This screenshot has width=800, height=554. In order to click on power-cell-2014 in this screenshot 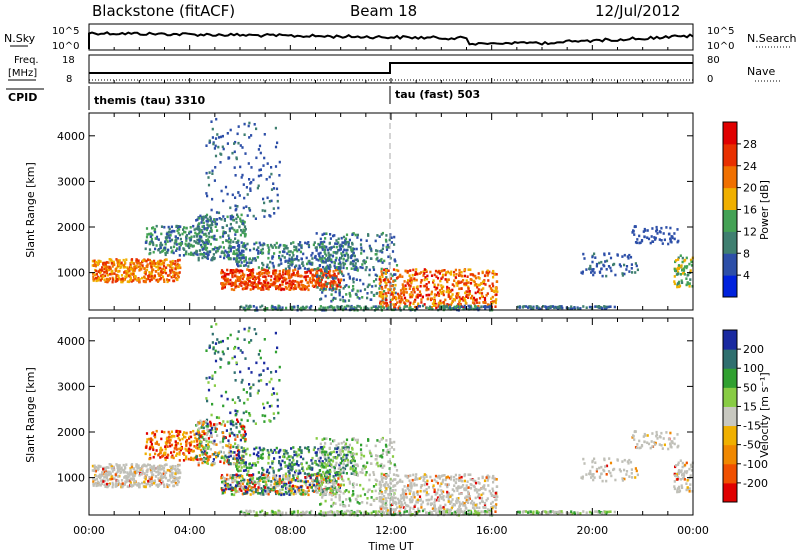, I will do `click(361, 253)`.